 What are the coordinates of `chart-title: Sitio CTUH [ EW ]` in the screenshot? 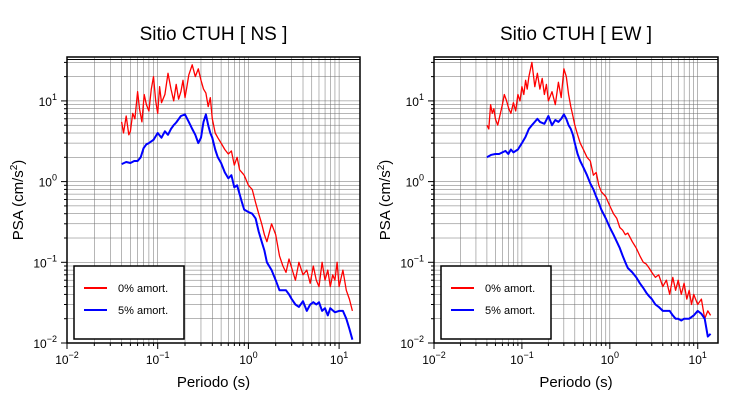 It's located at (576, 34).